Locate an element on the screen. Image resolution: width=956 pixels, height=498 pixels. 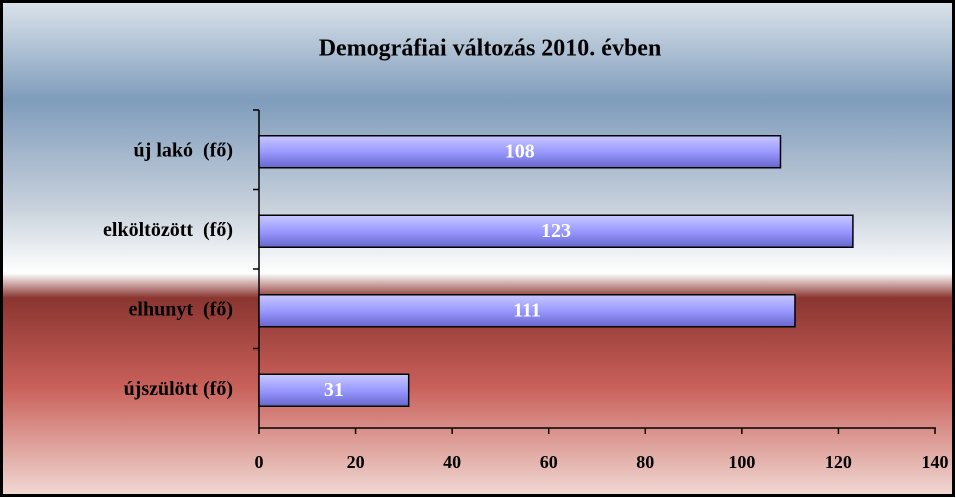
data-label: 123 is located at coordinates (556, 231).